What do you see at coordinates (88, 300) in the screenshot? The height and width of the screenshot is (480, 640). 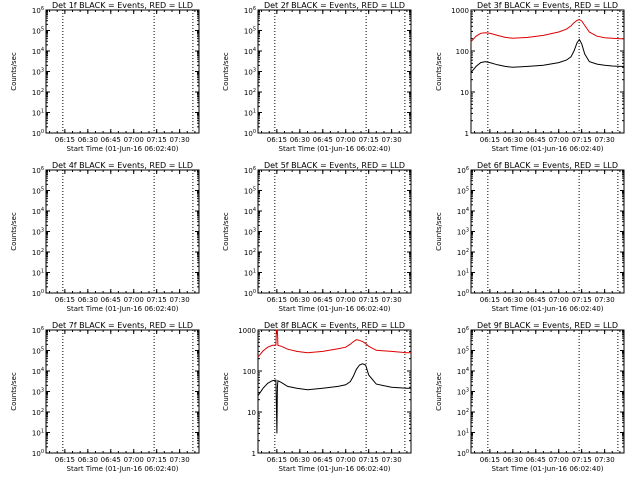 I see `x-tick-label: 06:30` at bounding box center [88, 300].